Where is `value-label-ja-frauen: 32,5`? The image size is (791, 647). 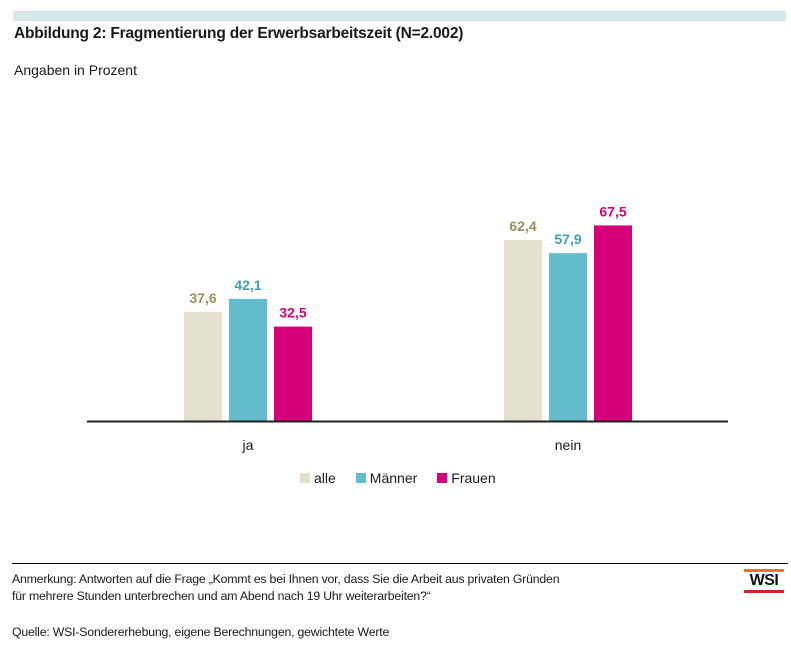
value-label-ja-frauen: 32,5 is located at coordinates (292, 313).